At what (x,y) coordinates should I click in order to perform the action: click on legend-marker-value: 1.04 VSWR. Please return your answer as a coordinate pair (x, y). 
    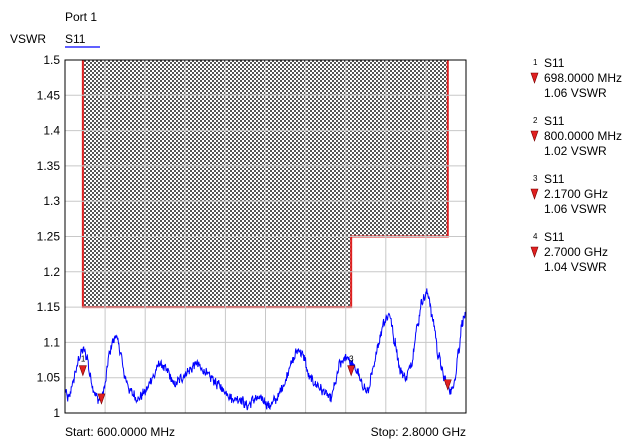
    Looking at the image, I should click on (575, 267).